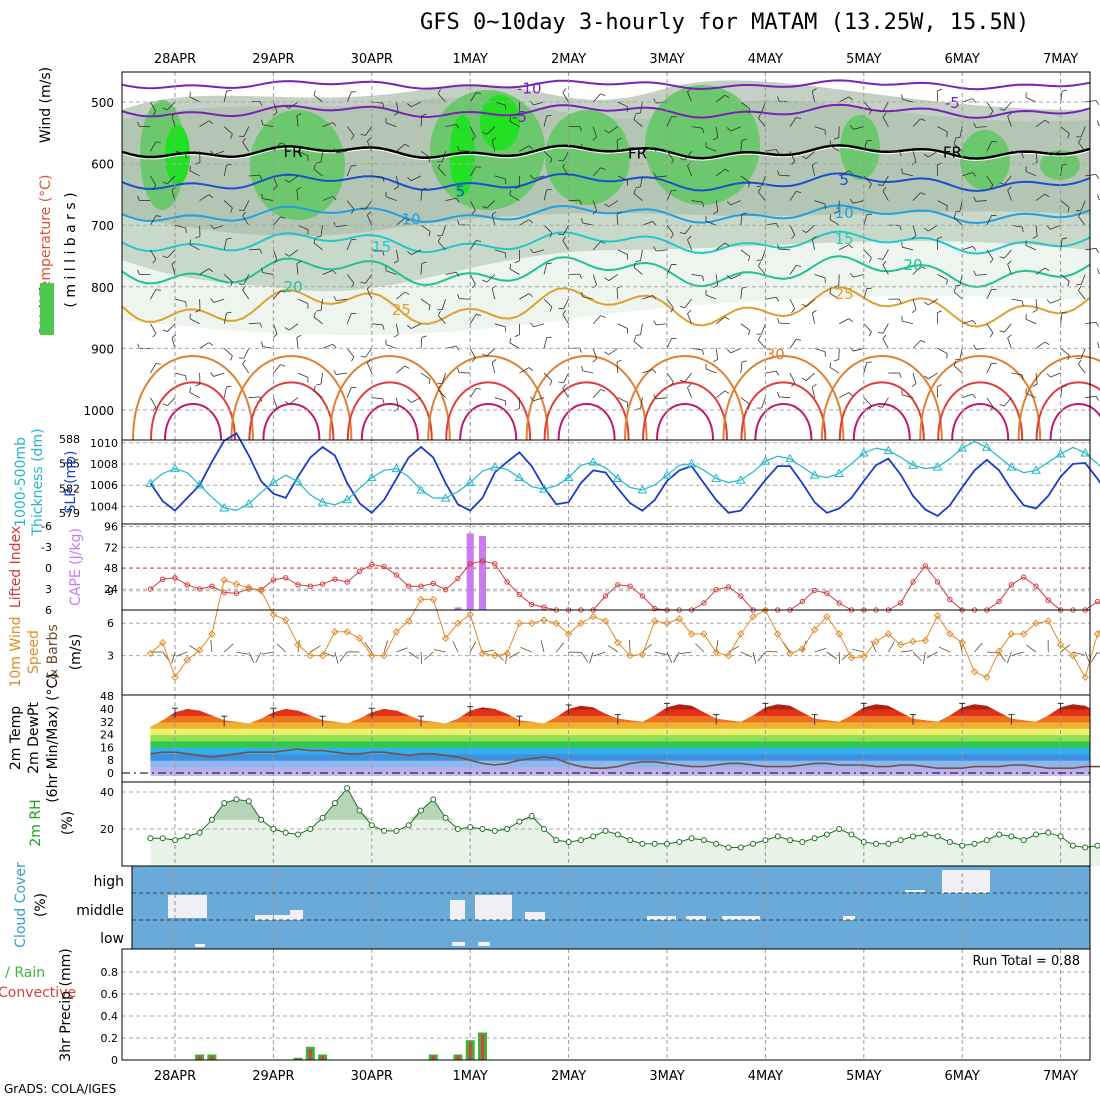  What do you see at coordinates (107, 747) in the screenshot?
I see `temp-tick: 16` at bounding box center [107, 747].